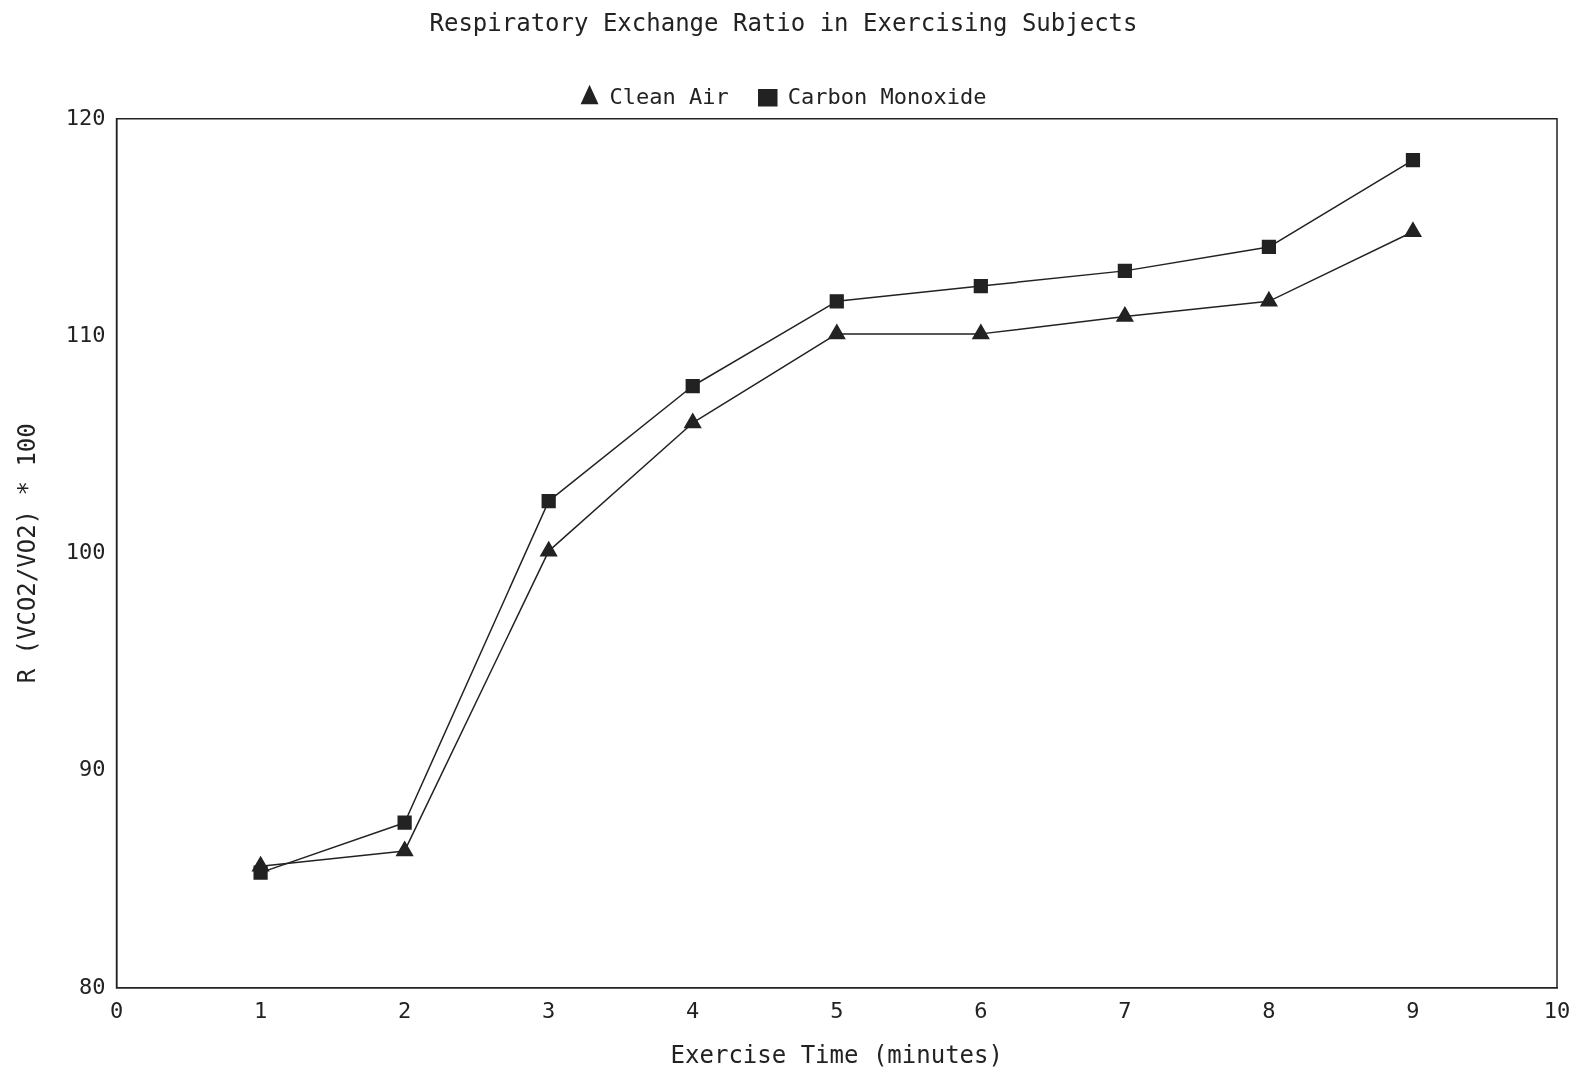  Describe the element at coordinates (669, 96) in the screenshot. I see `legend-label: Clean Air` at that location.